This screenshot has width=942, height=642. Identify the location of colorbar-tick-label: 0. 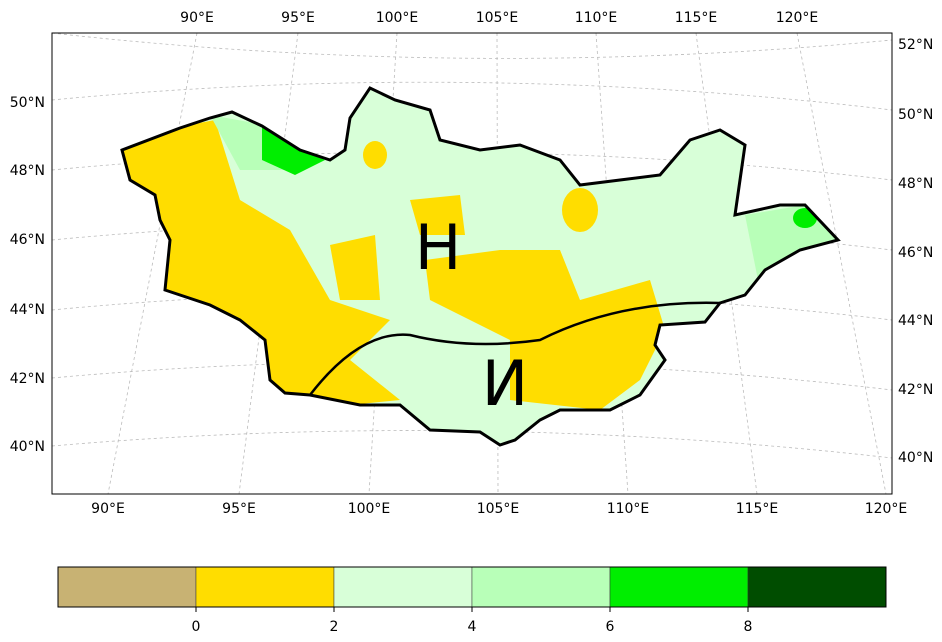
(196, 627).